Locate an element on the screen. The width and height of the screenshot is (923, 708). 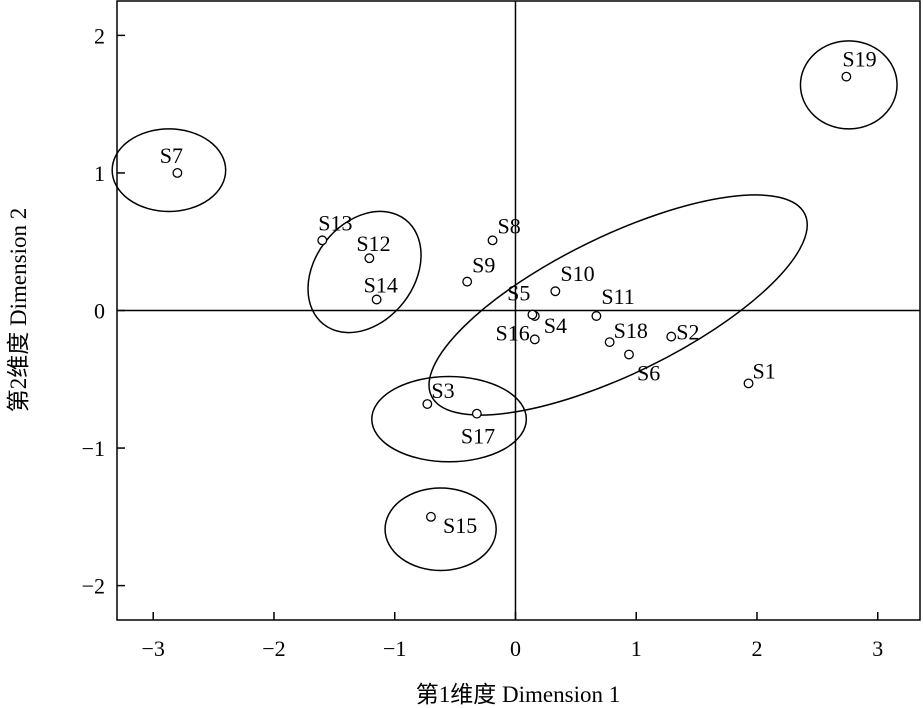
point-s9 is located at coordinates (467, 281).